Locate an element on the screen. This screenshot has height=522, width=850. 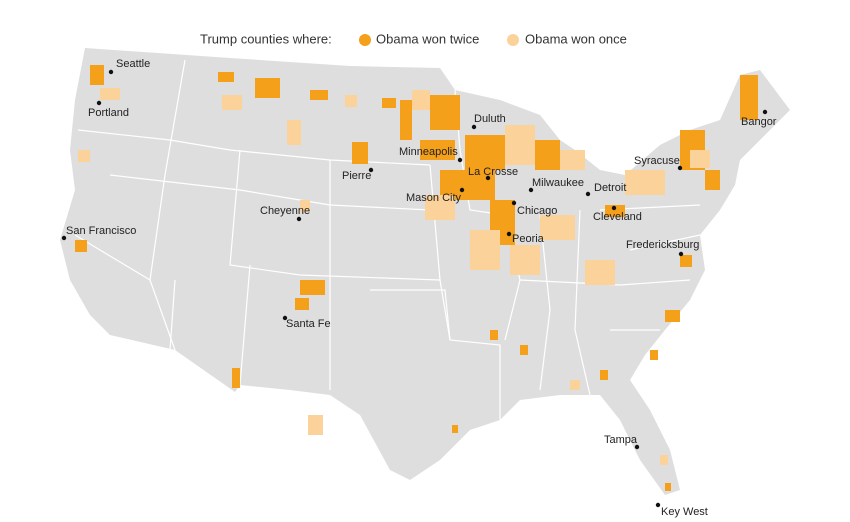
city-label: Fredericksburg is located at coordinates (662, 245).